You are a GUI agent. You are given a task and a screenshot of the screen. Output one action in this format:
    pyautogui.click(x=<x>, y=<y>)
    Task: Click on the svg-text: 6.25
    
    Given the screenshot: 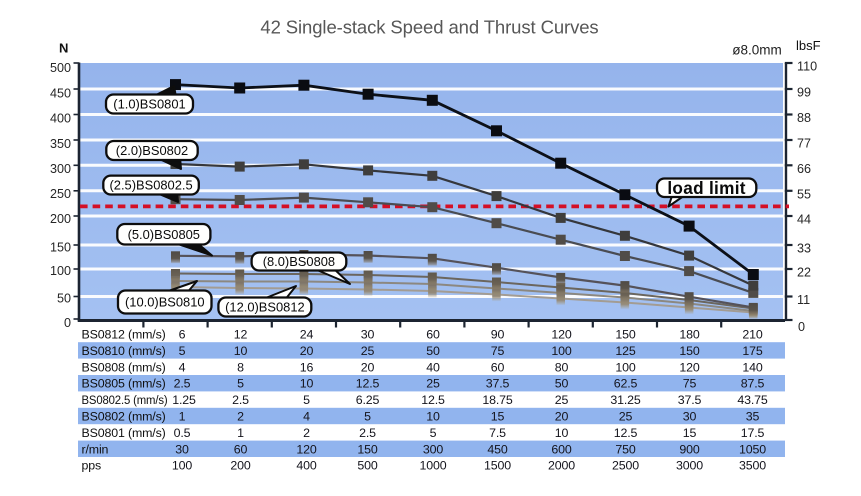 What is the action you would take?
    pyautogui.click(x=368, y=400)
    